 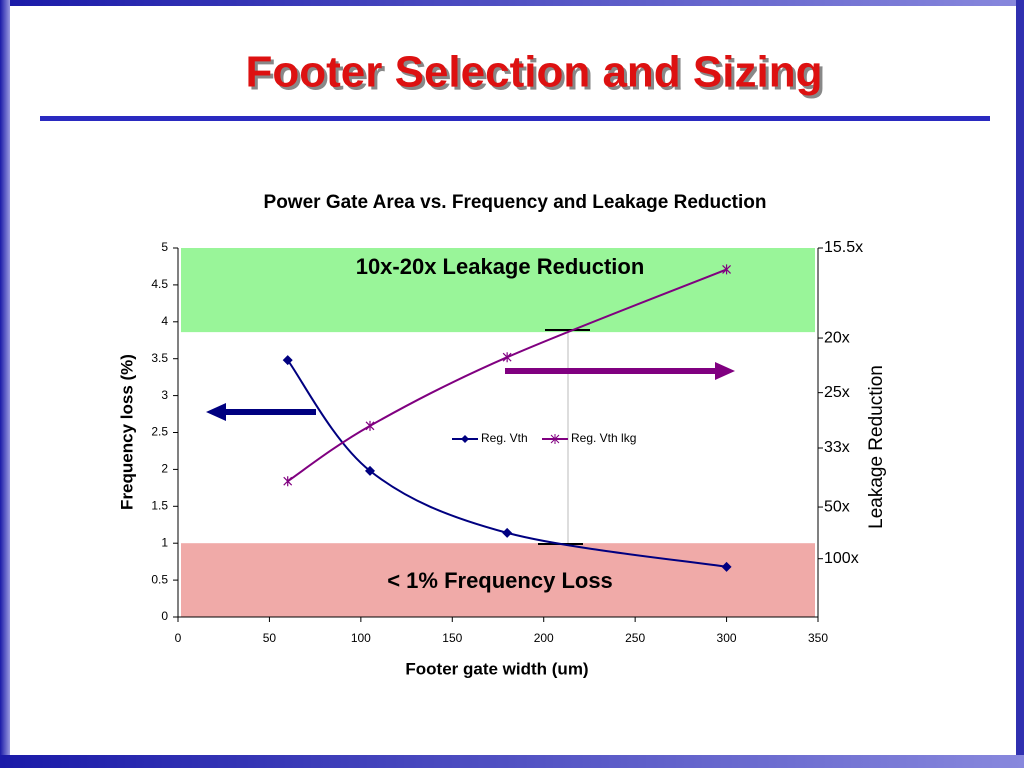 What do you see at coordinates (361, 638) in the screenshot?
I see `x-tick-label: 100` at bounding box center [361, 638].